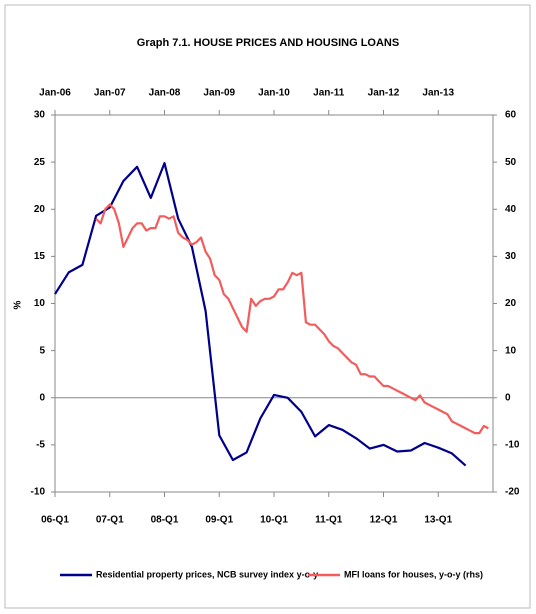  I want to click on x-tick-label: 13-Q1, so click(438, 520).